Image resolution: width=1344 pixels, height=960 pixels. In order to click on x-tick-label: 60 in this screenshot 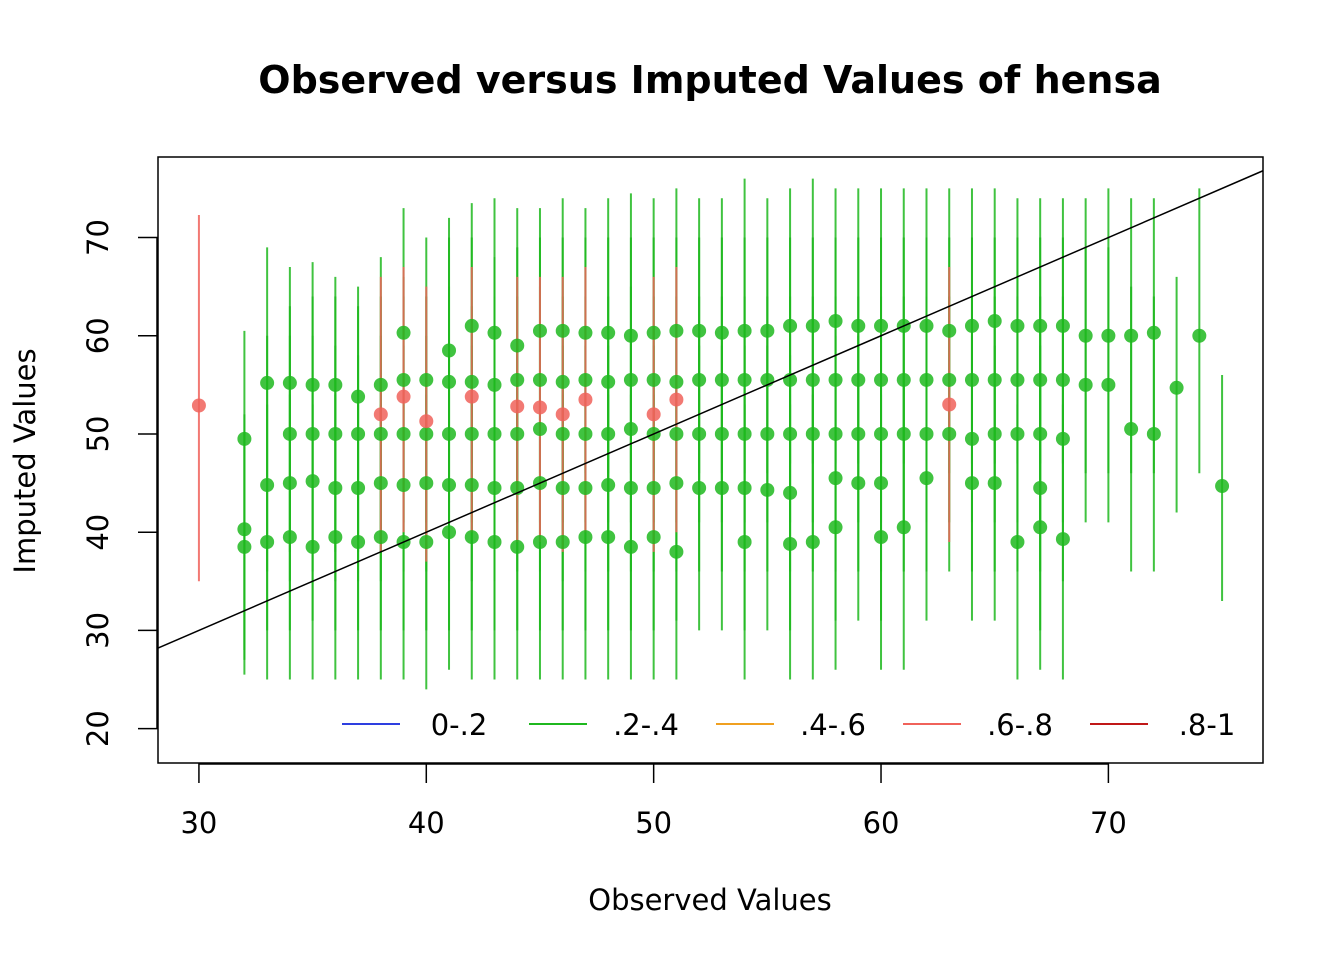, I will do `click(881, 823)`.